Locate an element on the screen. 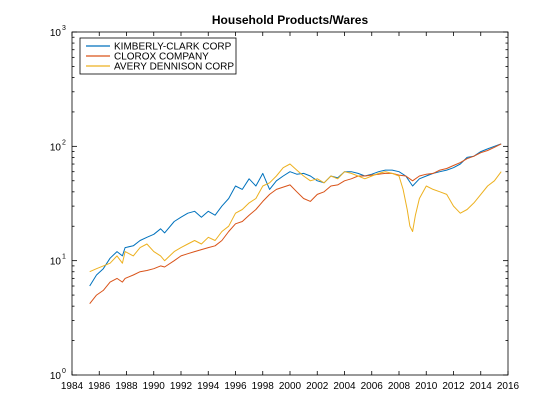 This screenshot has height=420, width=560. x-tick-label: 2006 is located at coordinates (372, 386).